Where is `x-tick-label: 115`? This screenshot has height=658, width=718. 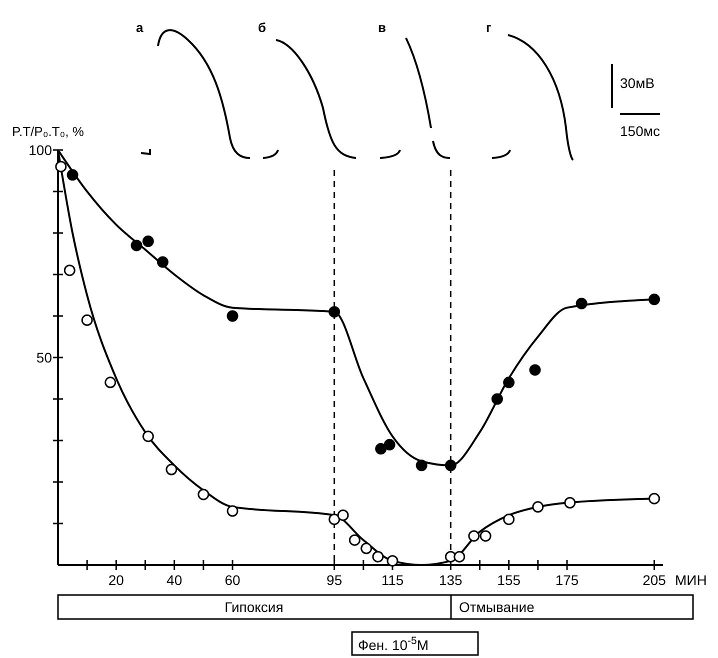 x-tick-label: 115 is located at coordinates (392, 580).